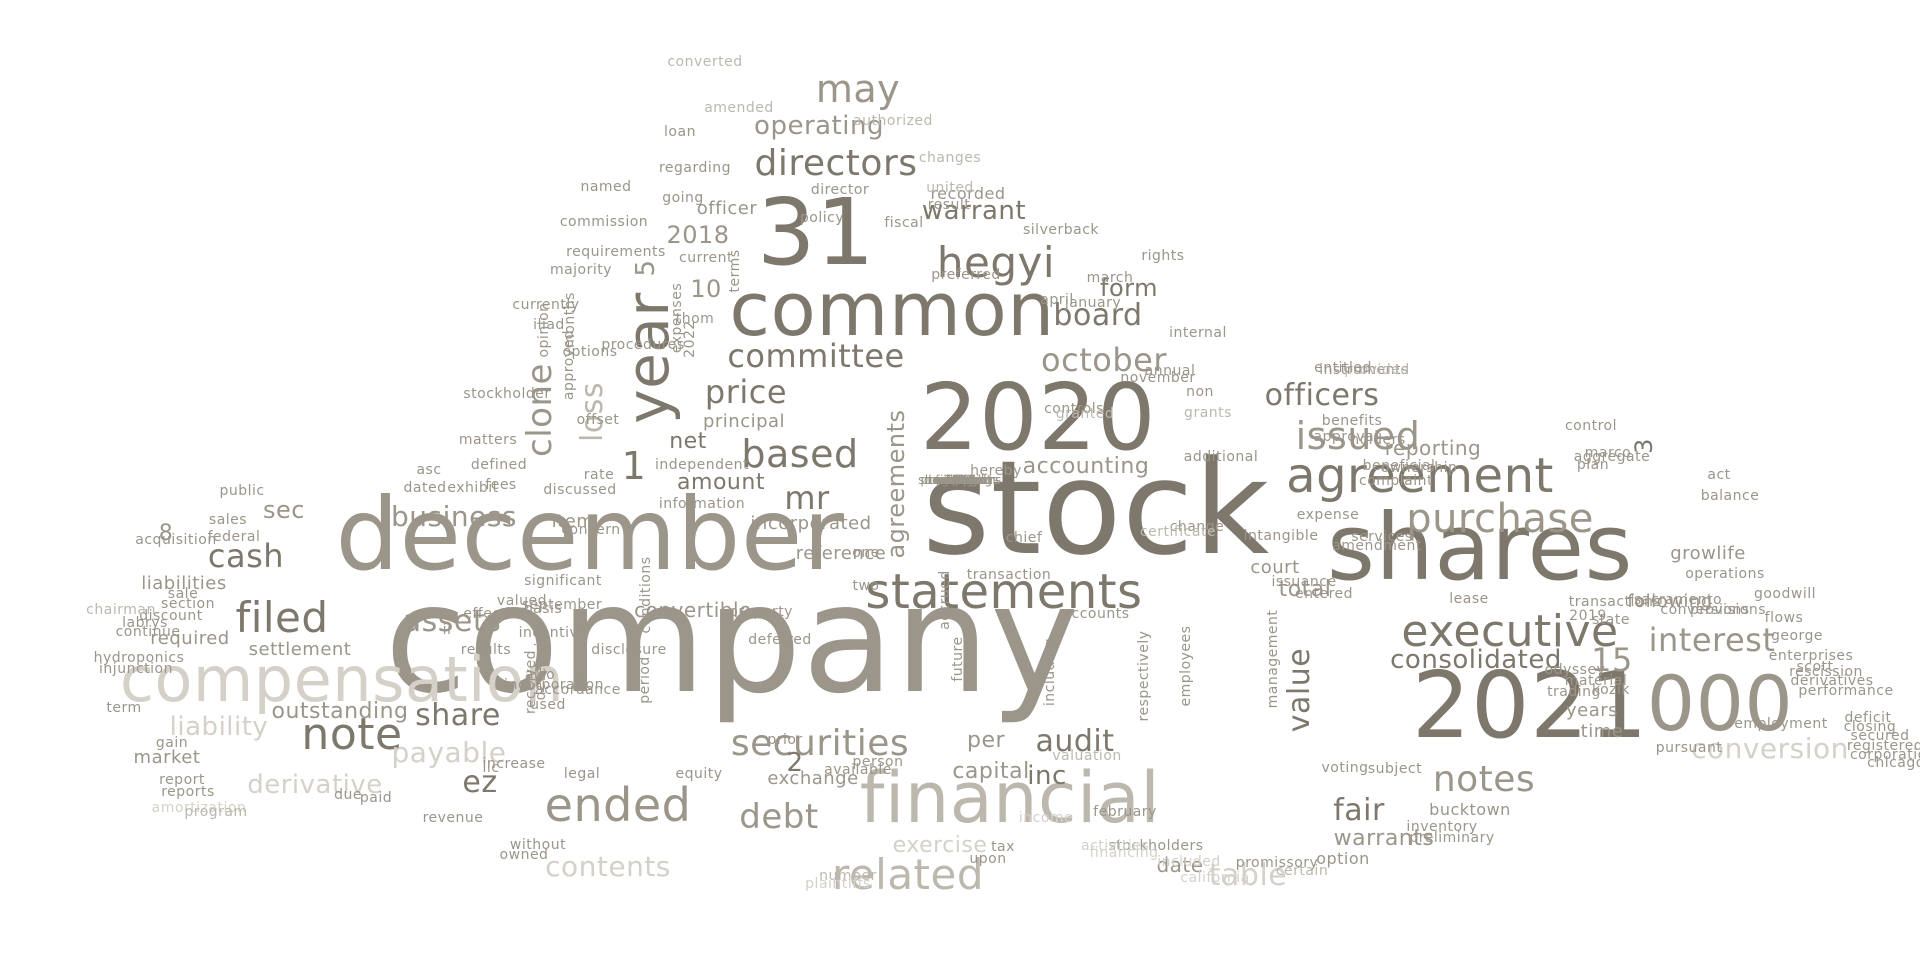 This screenshot has height=960, width=1920. Describe the element at coordinates (548, 705) in the screenshot. I see `cloud-word-used: used` at that location.